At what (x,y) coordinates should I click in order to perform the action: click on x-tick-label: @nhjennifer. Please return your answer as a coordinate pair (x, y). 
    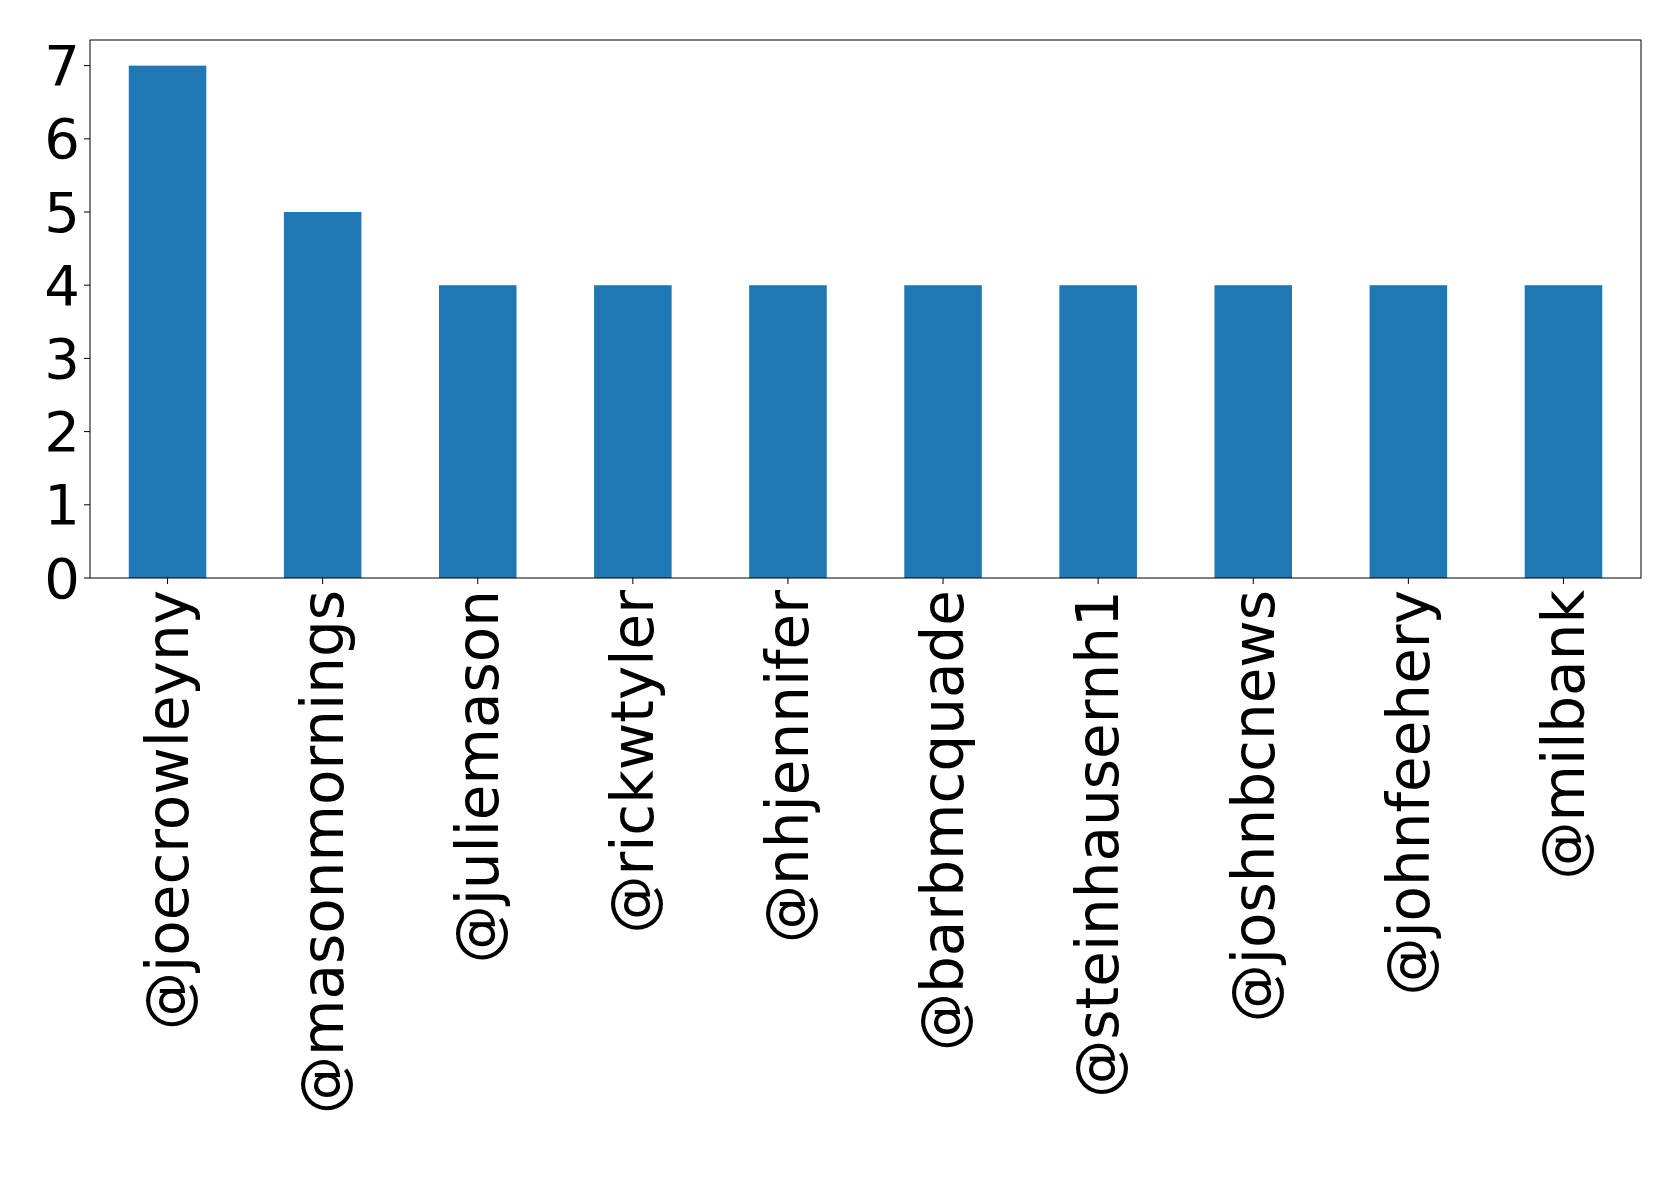
    Looking at the image, I should click on (788, 766).